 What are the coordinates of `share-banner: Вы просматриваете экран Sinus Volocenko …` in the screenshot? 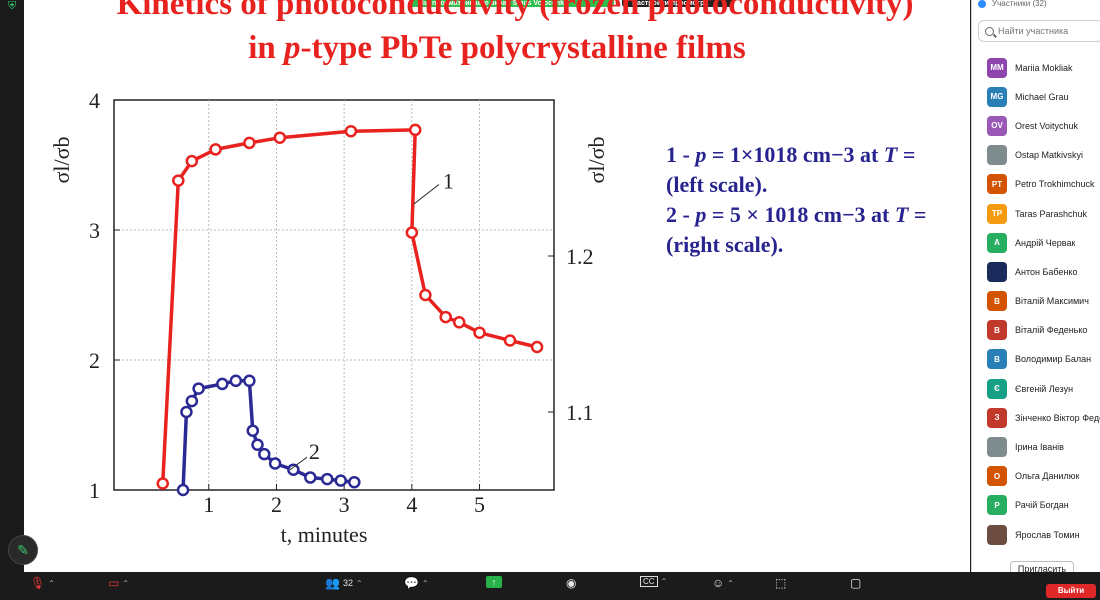 It's located at (570, 3).